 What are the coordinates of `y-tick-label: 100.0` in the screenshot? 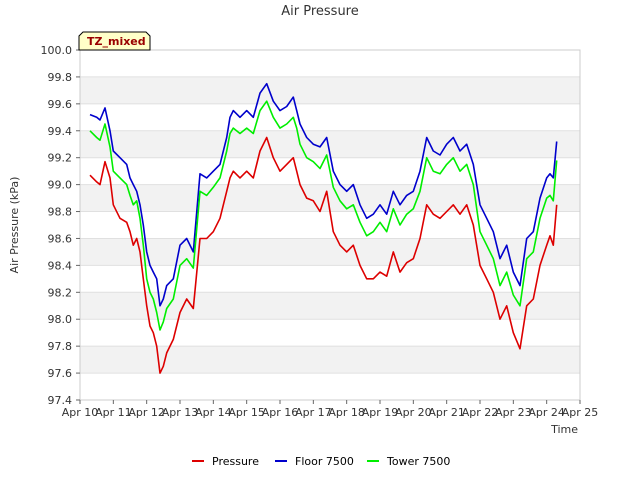 It's located at (57, 50).